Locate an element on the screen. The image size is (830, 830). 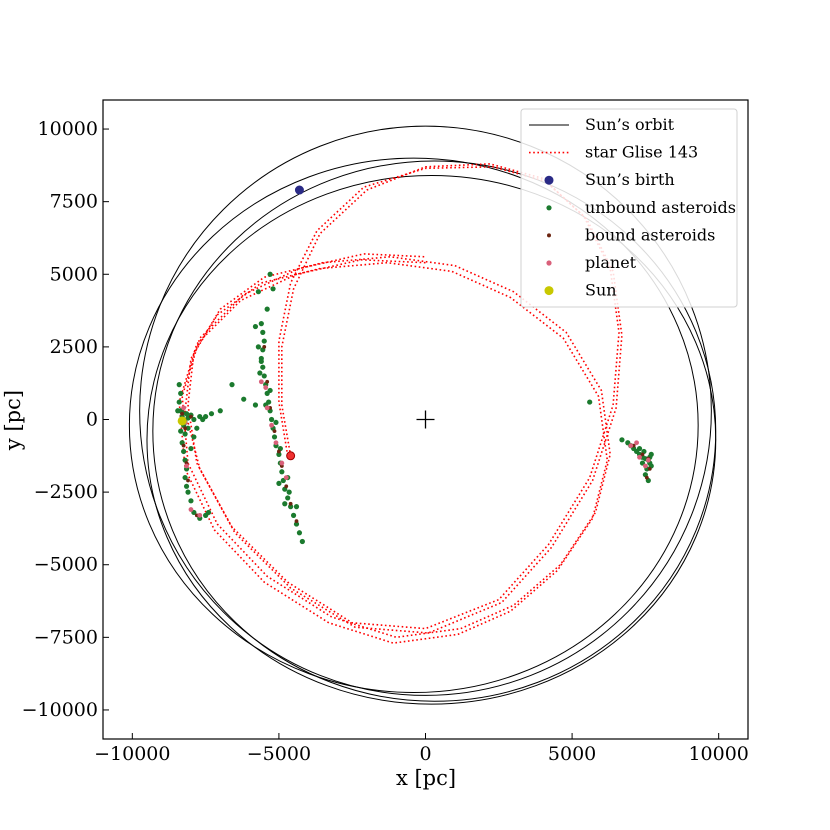
x-tick-label: −10000 is located at coordinates (132, 754).